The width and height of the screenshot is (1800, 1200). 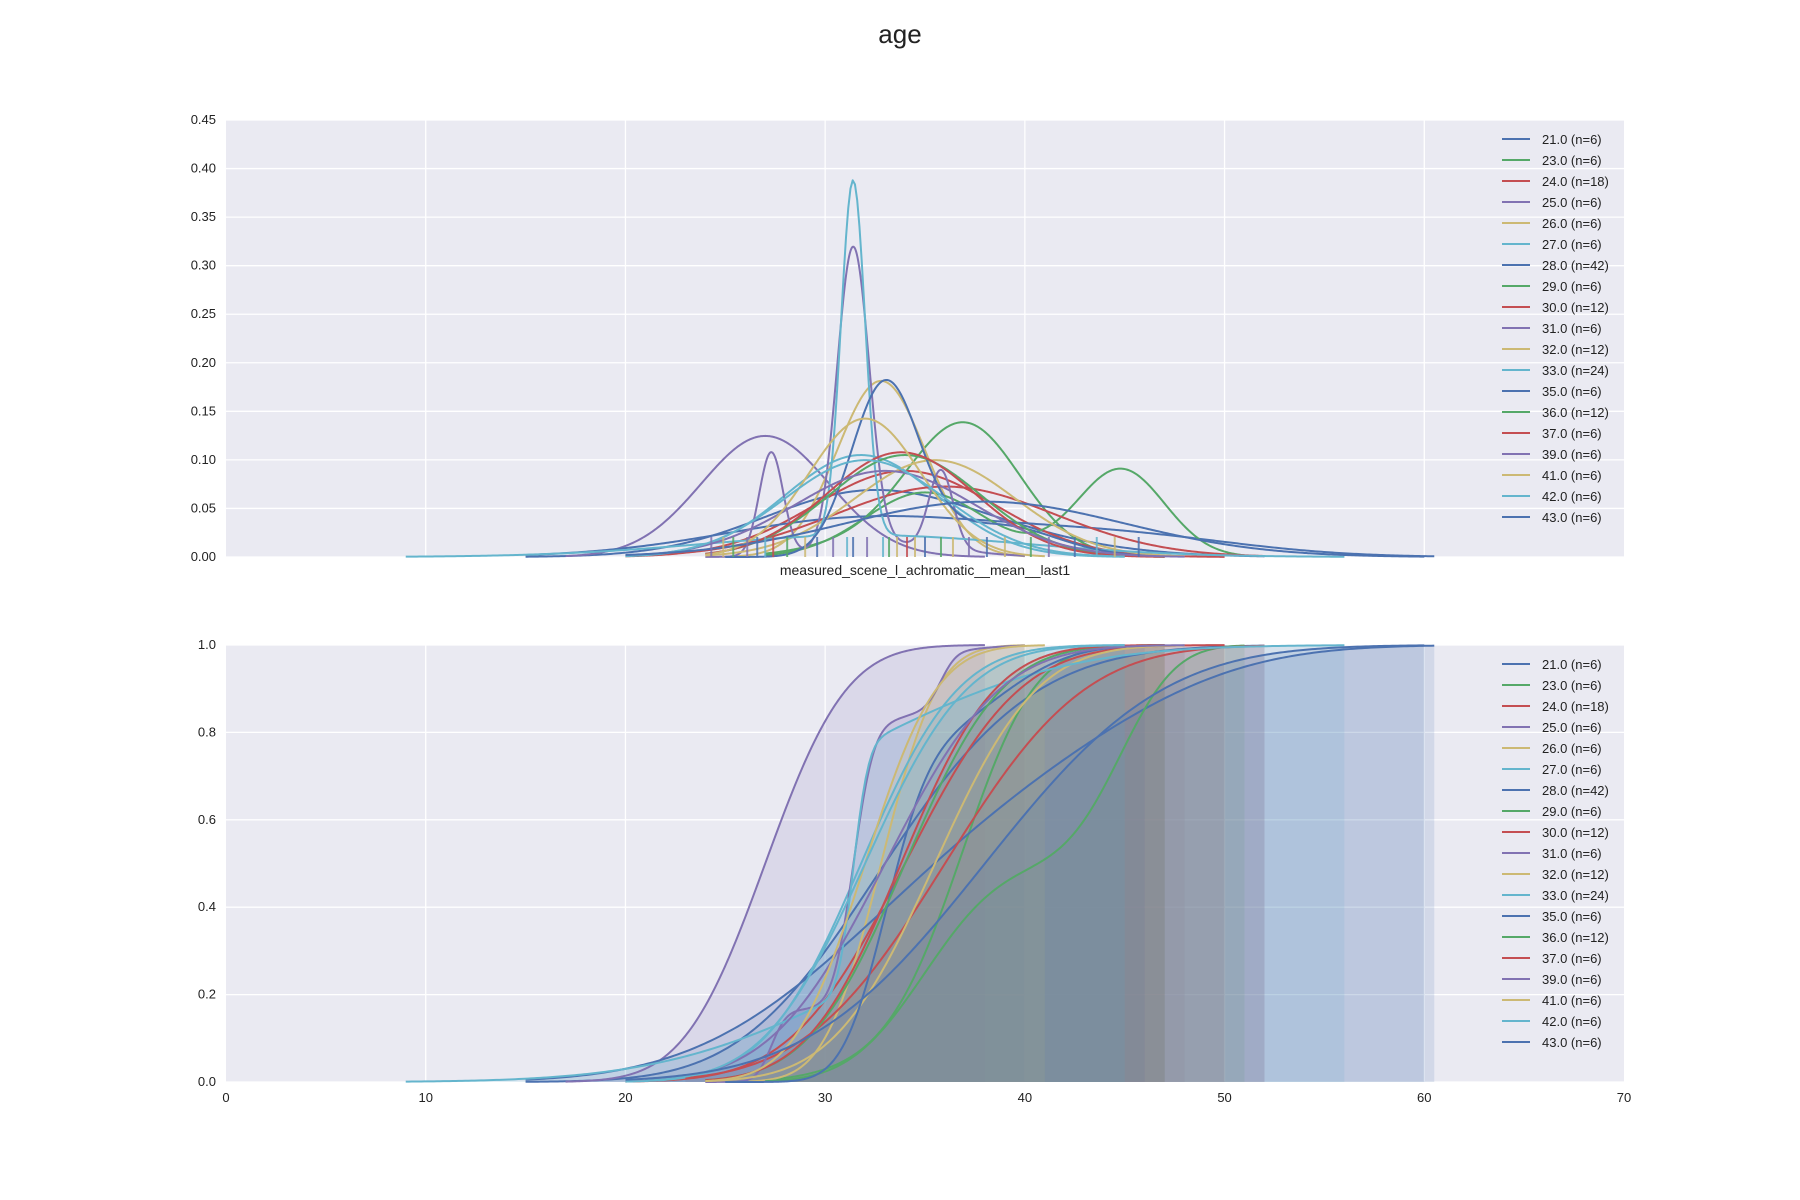 I want to click on cdf-x-tick-label: 50, so click(x=1224, y=1097).